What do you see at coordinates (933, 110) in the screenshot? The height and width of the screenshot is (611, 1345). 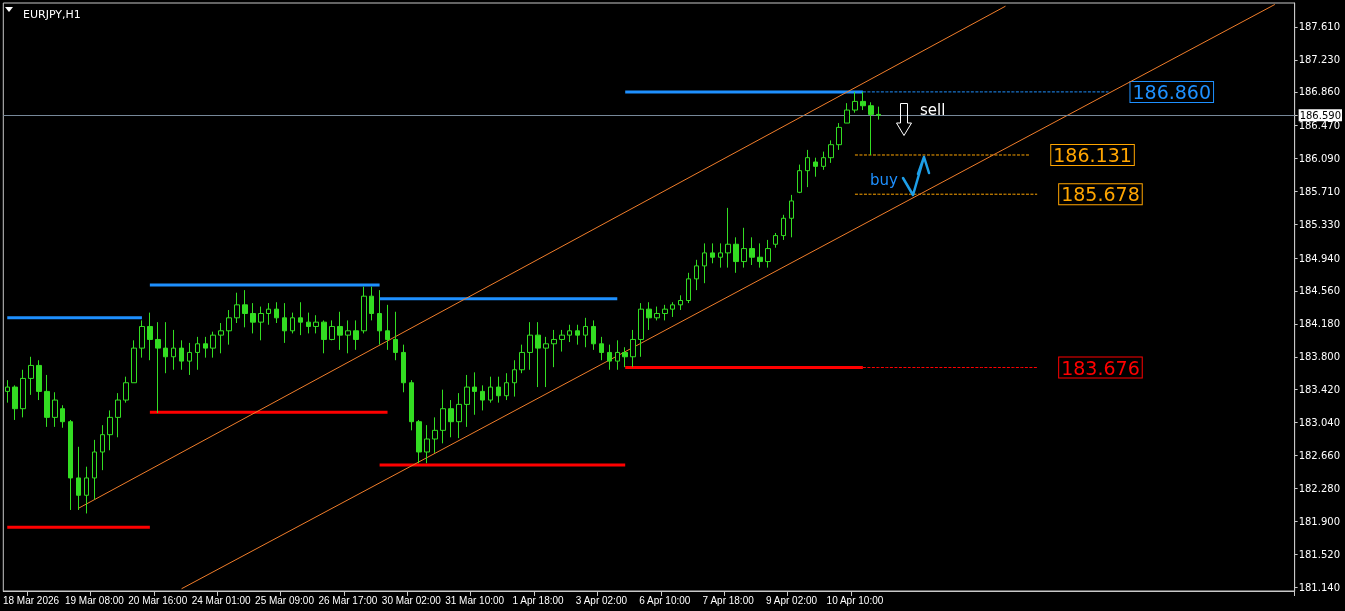 I see `annotation: sell` at bounding box center [933, 110].